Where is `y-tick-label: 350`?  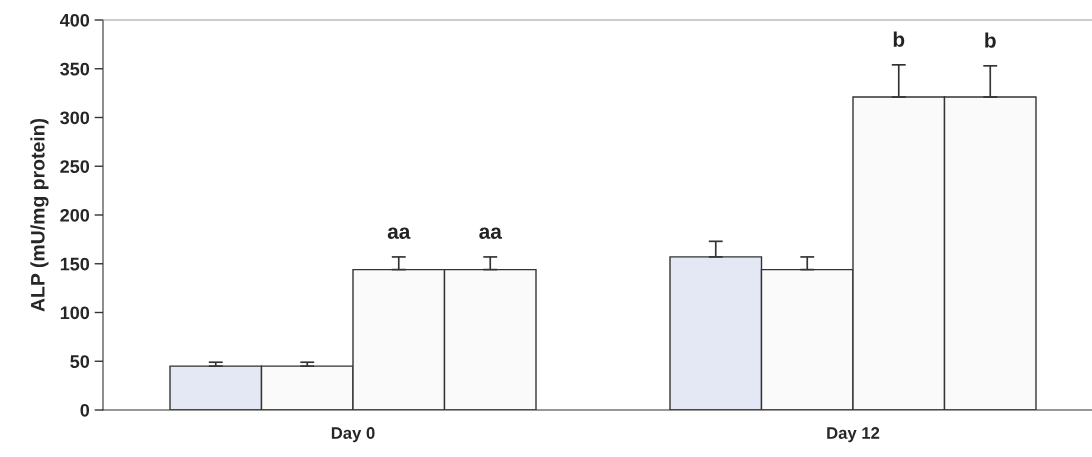 y-tick-label: 350 is located at coordinates (75, 69).